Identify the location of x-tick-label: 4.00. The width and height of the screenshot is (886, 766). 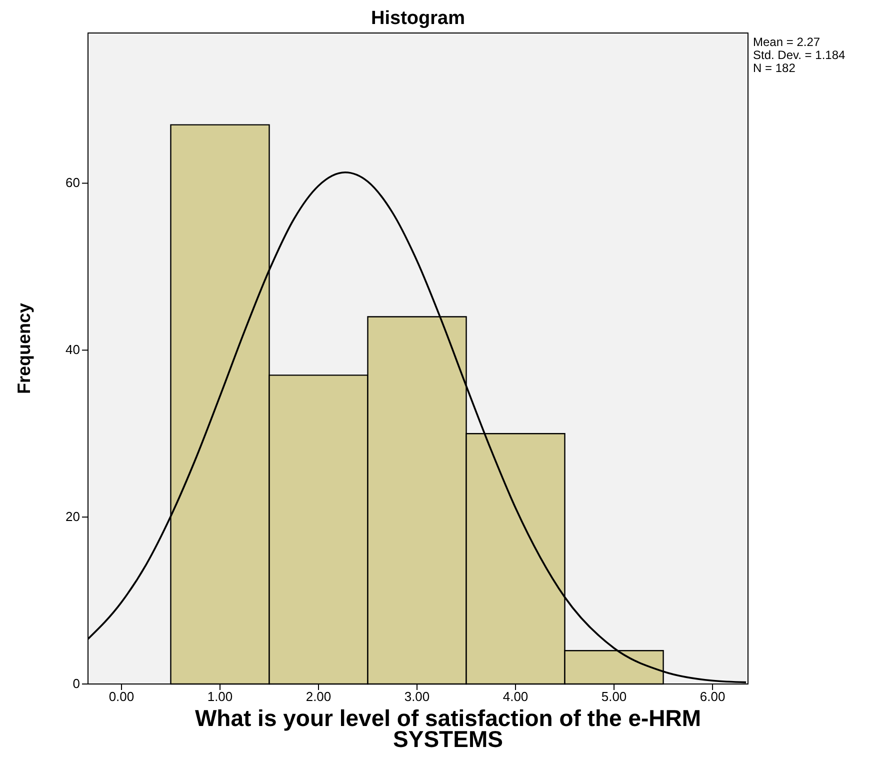
(515, 696).